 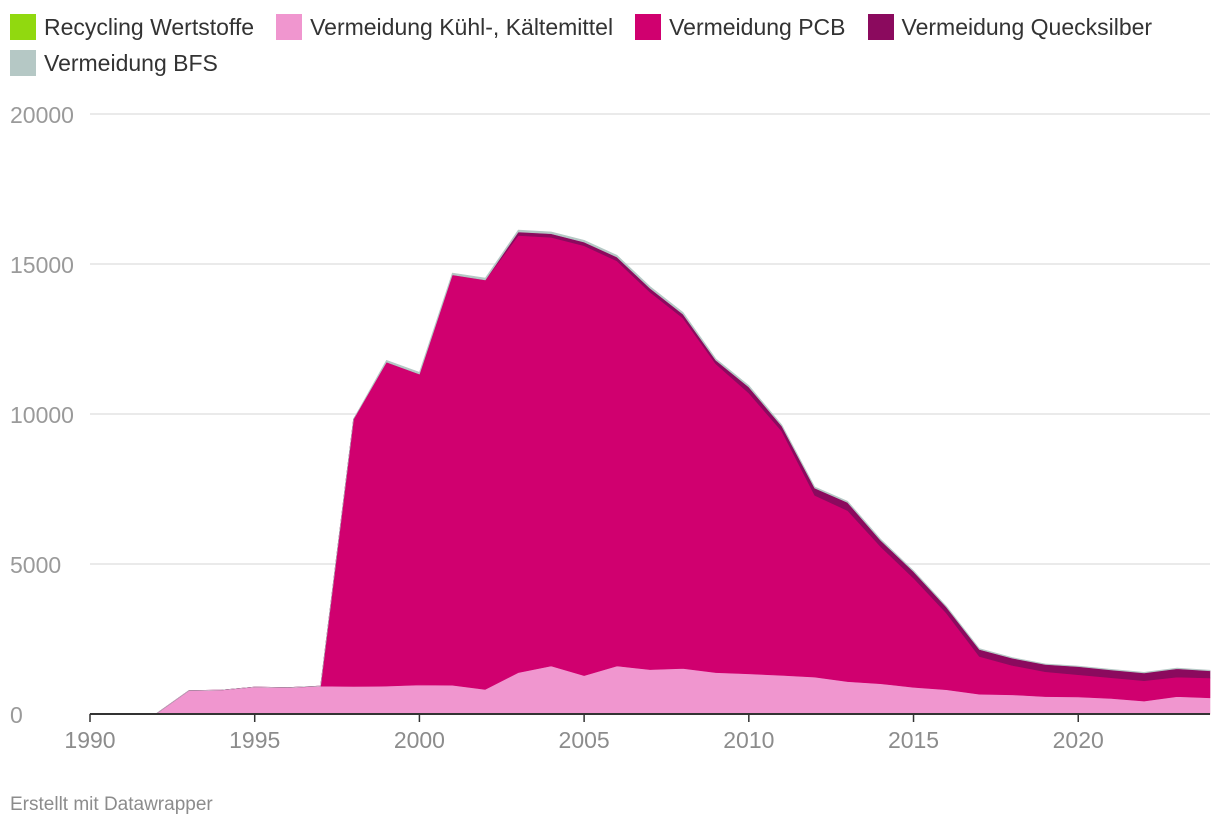 What do you see at coordinates (757, 26) in the screenshot?
I see `legend-label: Vermeidung PCB` at bounding box center [757, 26].